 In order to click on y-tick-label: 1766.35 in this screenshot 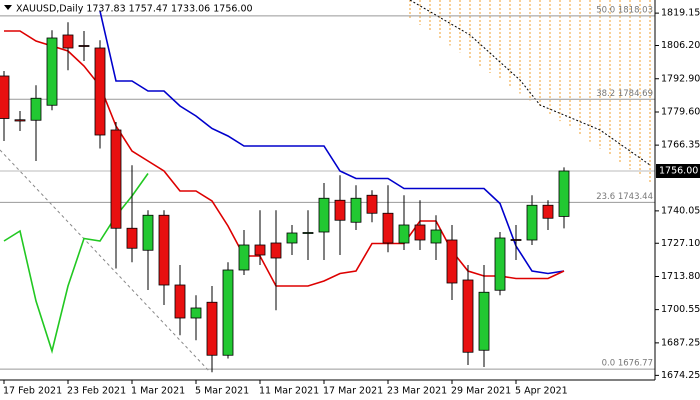, I will do `click(680, 145)`.